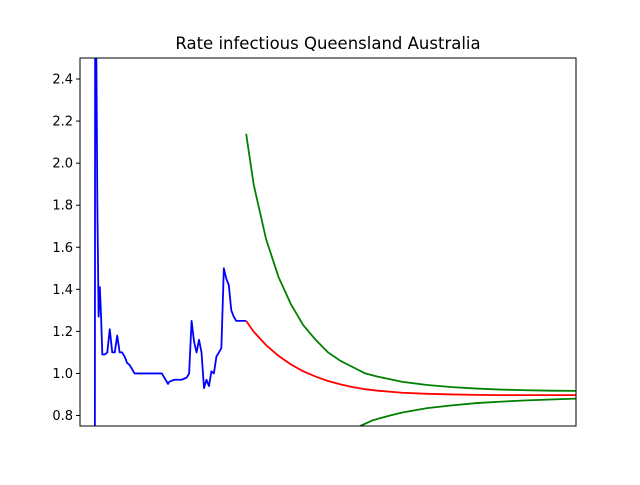 Image resolution: width=640 pixels, height=485 pixels. I want to click on y-tick-label: 2.4, so click(62, 80).